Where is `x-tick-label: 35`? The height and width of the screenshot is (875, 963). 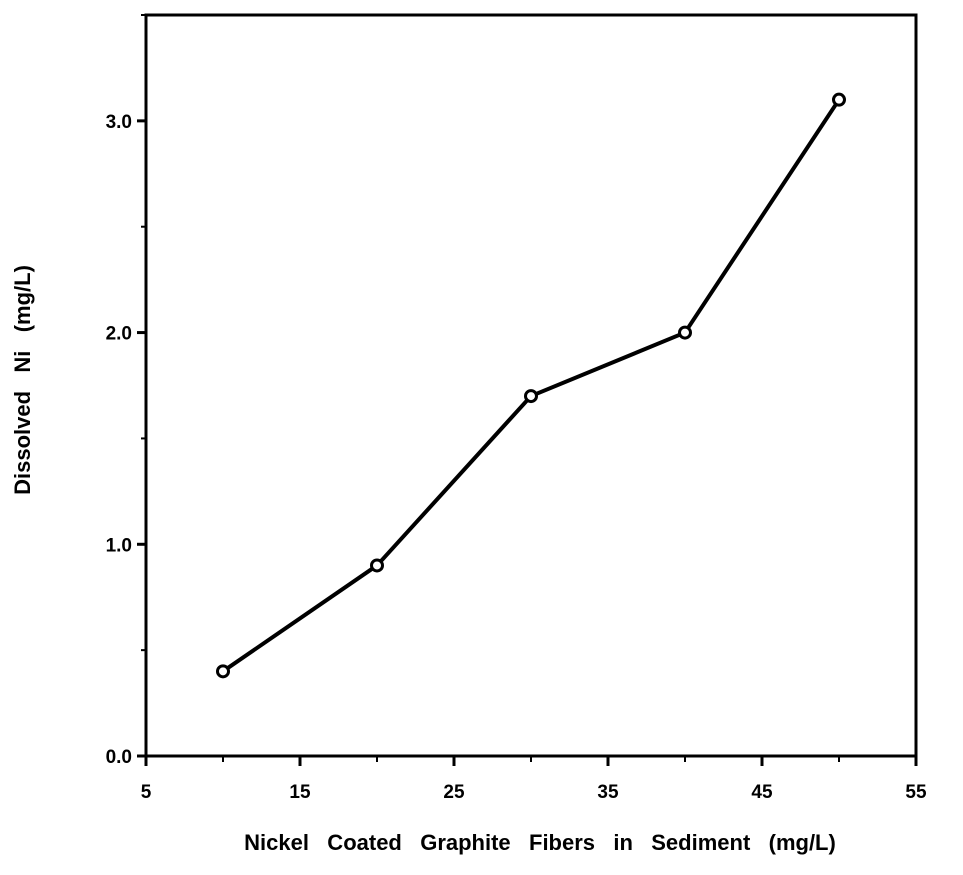 x-tick-label: 35 is located at coordinates (608, 792).